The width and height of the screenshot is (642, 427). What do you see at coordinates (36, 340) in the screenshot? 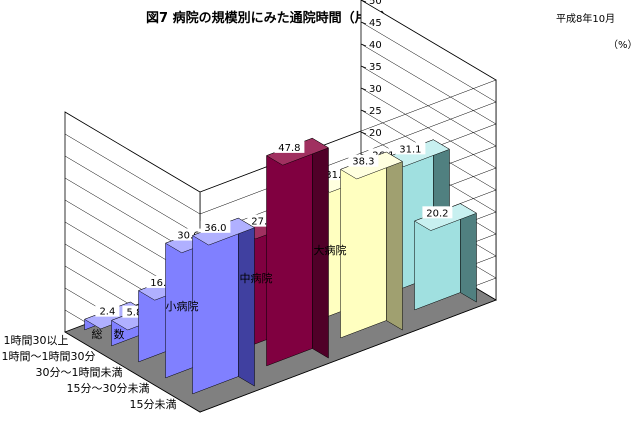
I see `depth-category-label: 1時間30以上` at bounding box center [36, 340].